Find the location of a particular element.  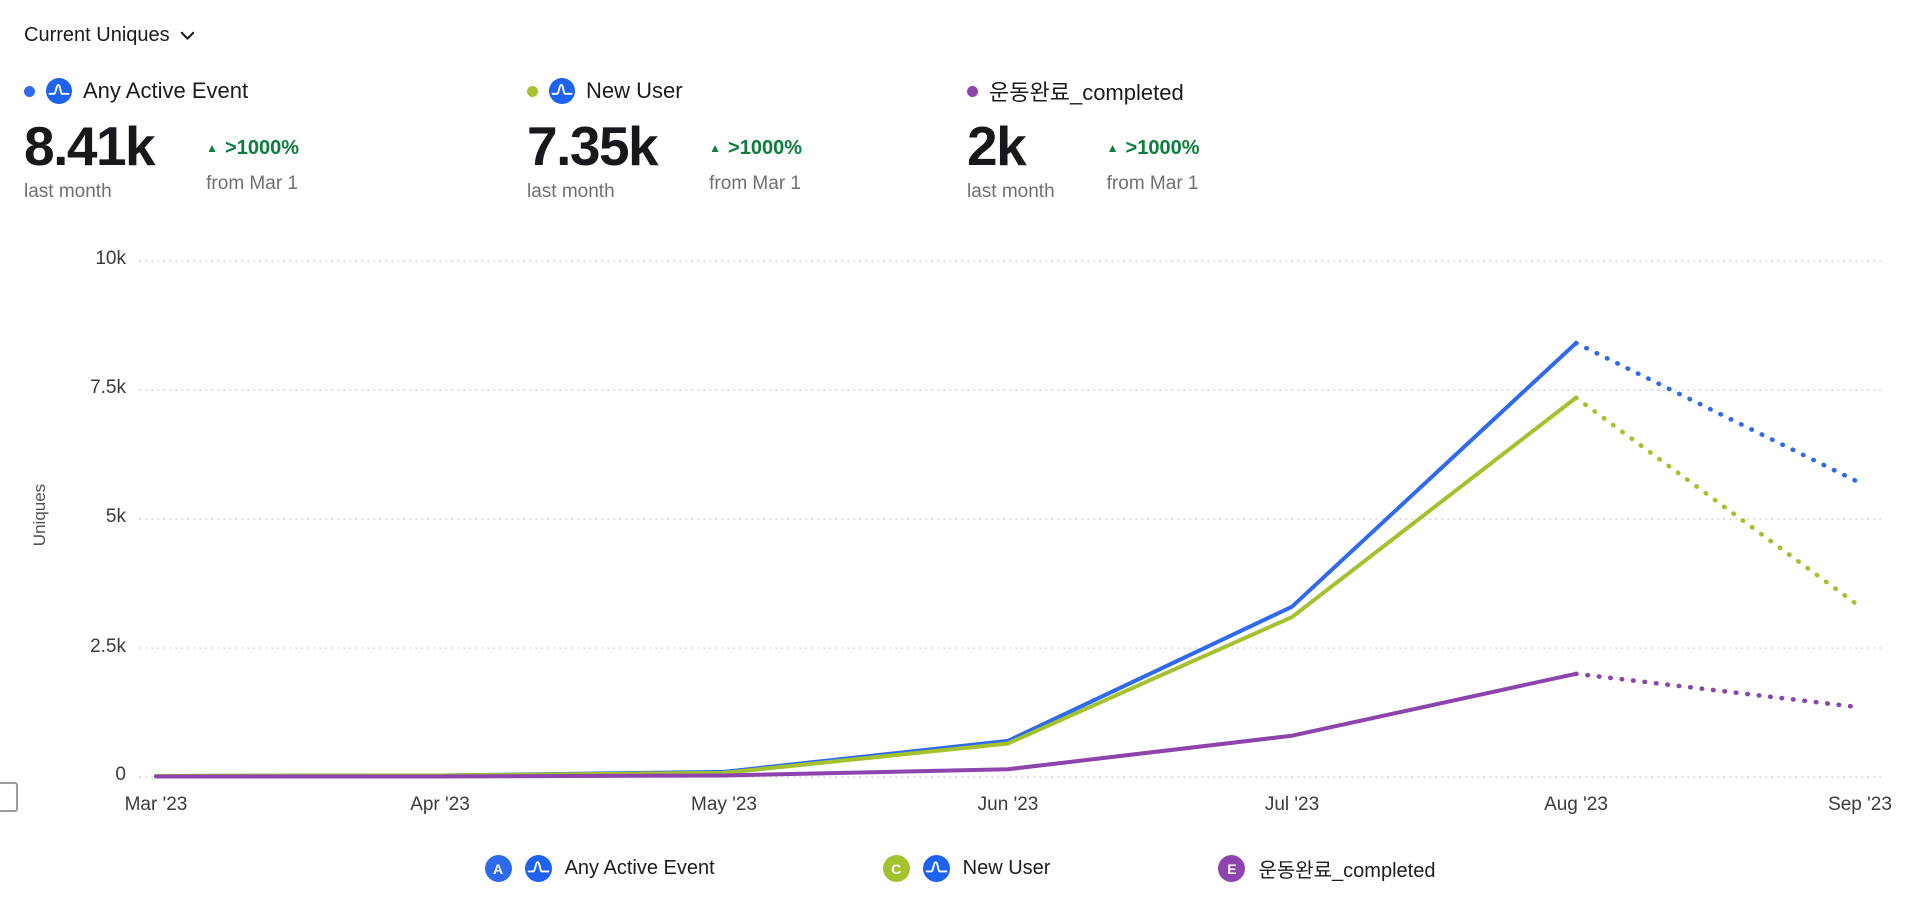

metric-value: 2k is located at coordinates (997, 146).